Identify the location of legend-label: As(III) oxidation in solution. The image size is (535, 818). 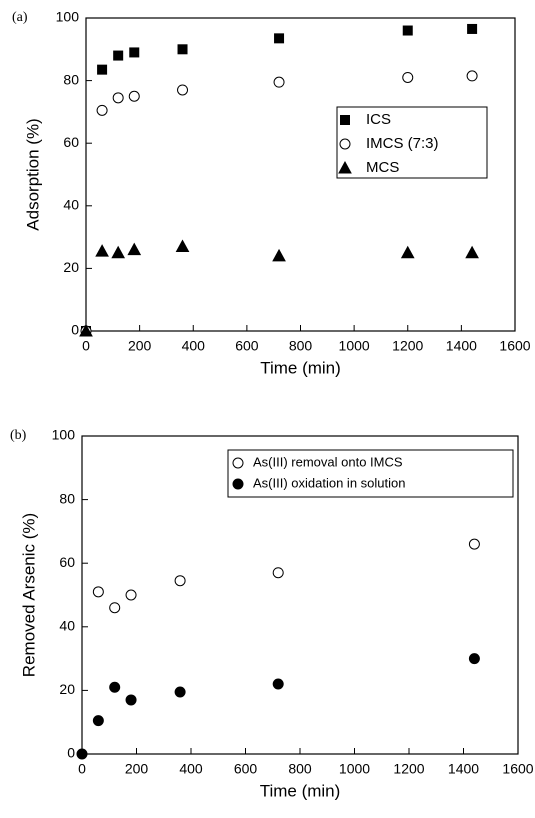
(329, 482).